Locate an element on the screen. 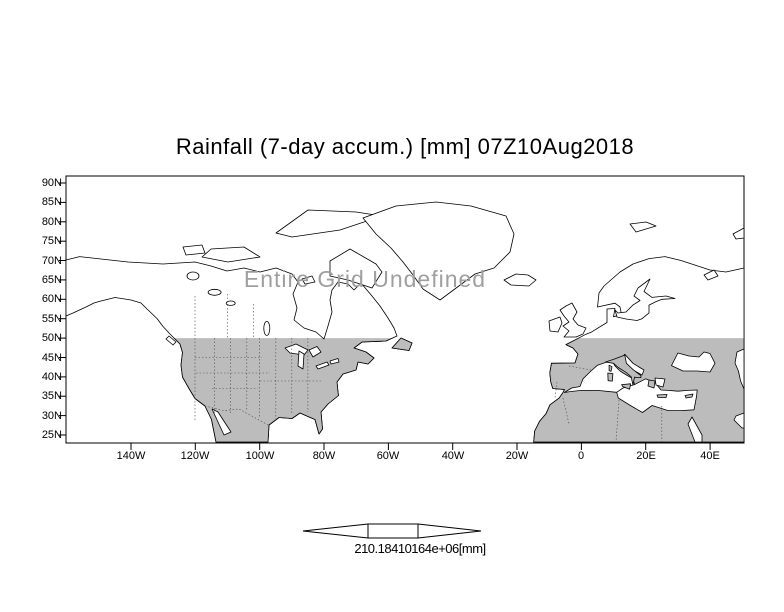 The height and width of the screenshot is (612, 784). europe-africa-borders is located at coordinates (608, 404).